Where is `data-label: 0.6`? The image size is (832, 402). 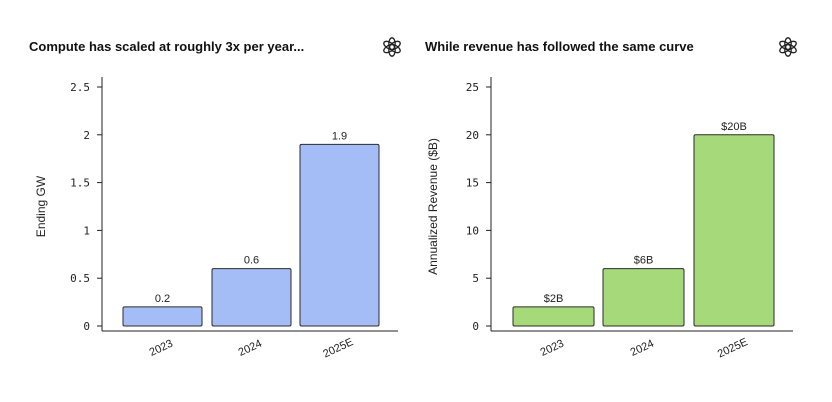 data-label: 0.6 is located at coordinates (251, 261).